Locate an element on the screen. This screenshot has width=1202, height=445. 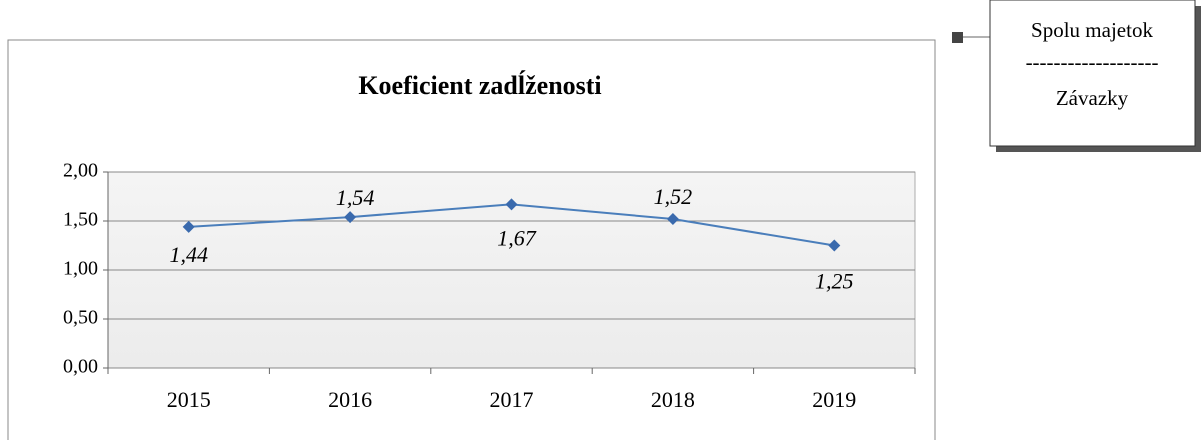
x-tick-label: 2015 is located at coordinates (189, 399).